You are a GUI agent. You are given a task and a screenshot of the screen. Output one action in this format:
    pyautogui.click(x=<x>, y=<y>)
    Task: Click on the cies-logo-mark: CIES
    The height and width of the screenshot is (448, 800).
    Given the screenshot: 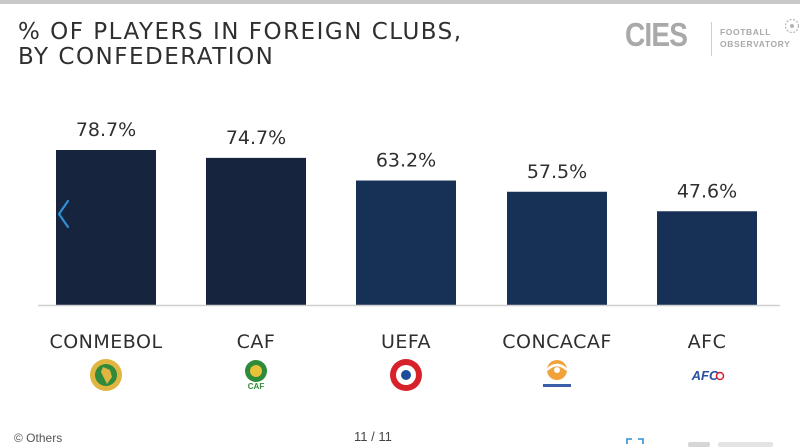 What is the action you would take?
    pyautogui.click(x=656, y=34)
    